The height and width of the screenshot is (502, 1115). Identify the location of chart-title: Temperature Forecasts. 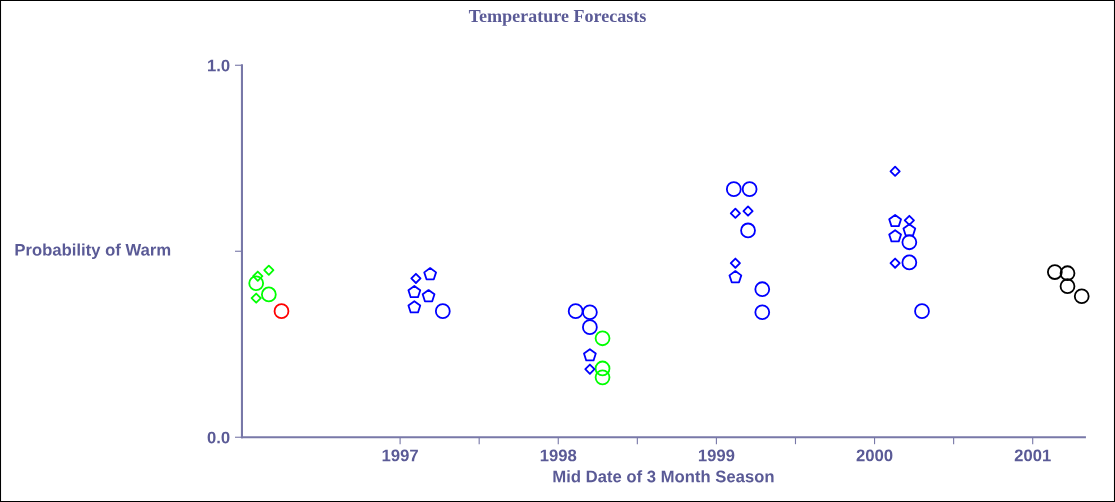
(557, 18).